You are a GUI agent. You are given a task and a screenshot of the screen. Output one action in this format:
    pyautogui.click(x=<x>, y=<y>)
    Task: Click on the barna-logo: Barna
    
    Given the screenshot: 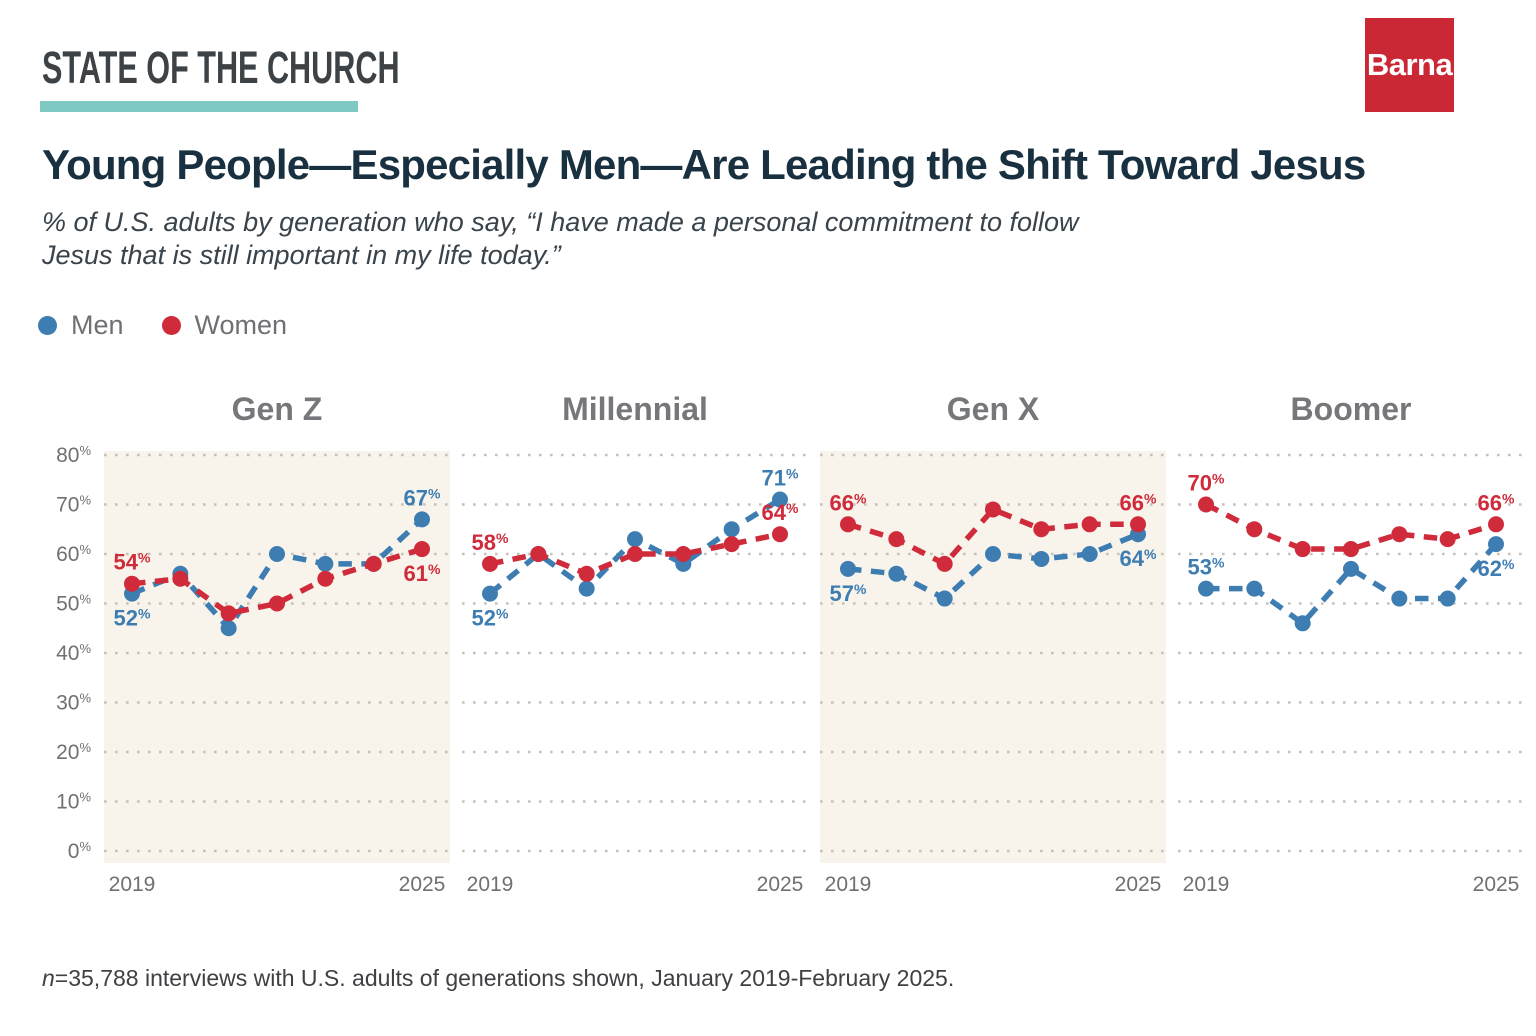 What is the action you would take?
    pyautogui.click(x=1409, y=65)
    